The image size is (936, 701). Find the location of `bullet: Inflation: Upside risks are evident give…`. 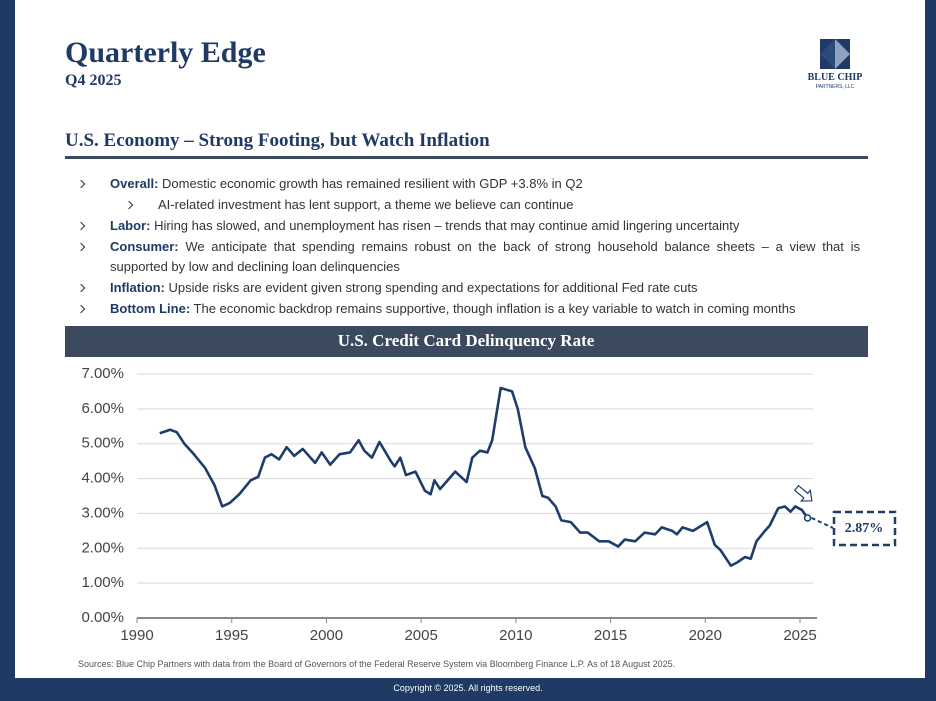

bullet: Inflation: Upside risks are evident give… is located at coordinates (465, 288).